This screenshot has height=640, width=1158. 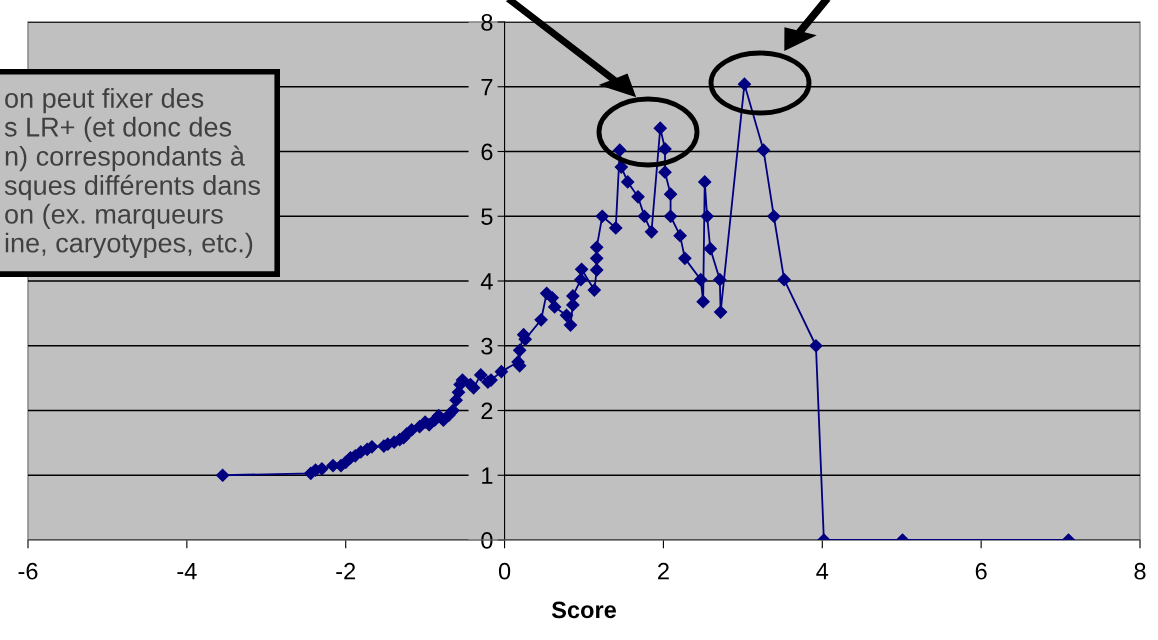 I want to click on x-tick-label: -6, so click(x=28, y=571).